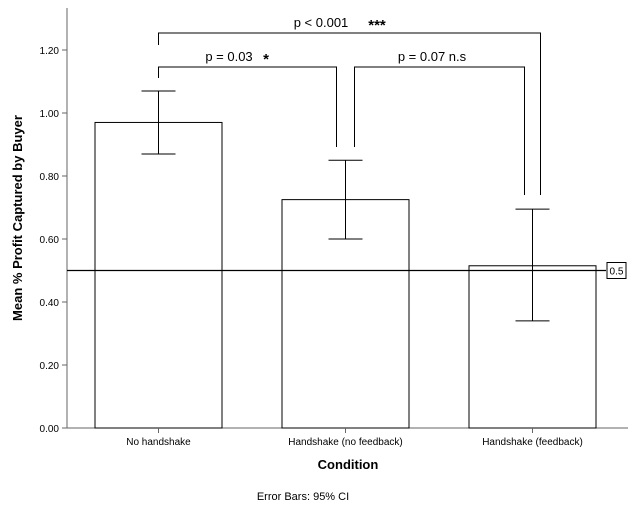 Image resolution: width=633 pixels, height=506 pixels. Describe the element at coordinates (50, 303) in the screenshot. I see `y-tick-label: 0.40` at that location.